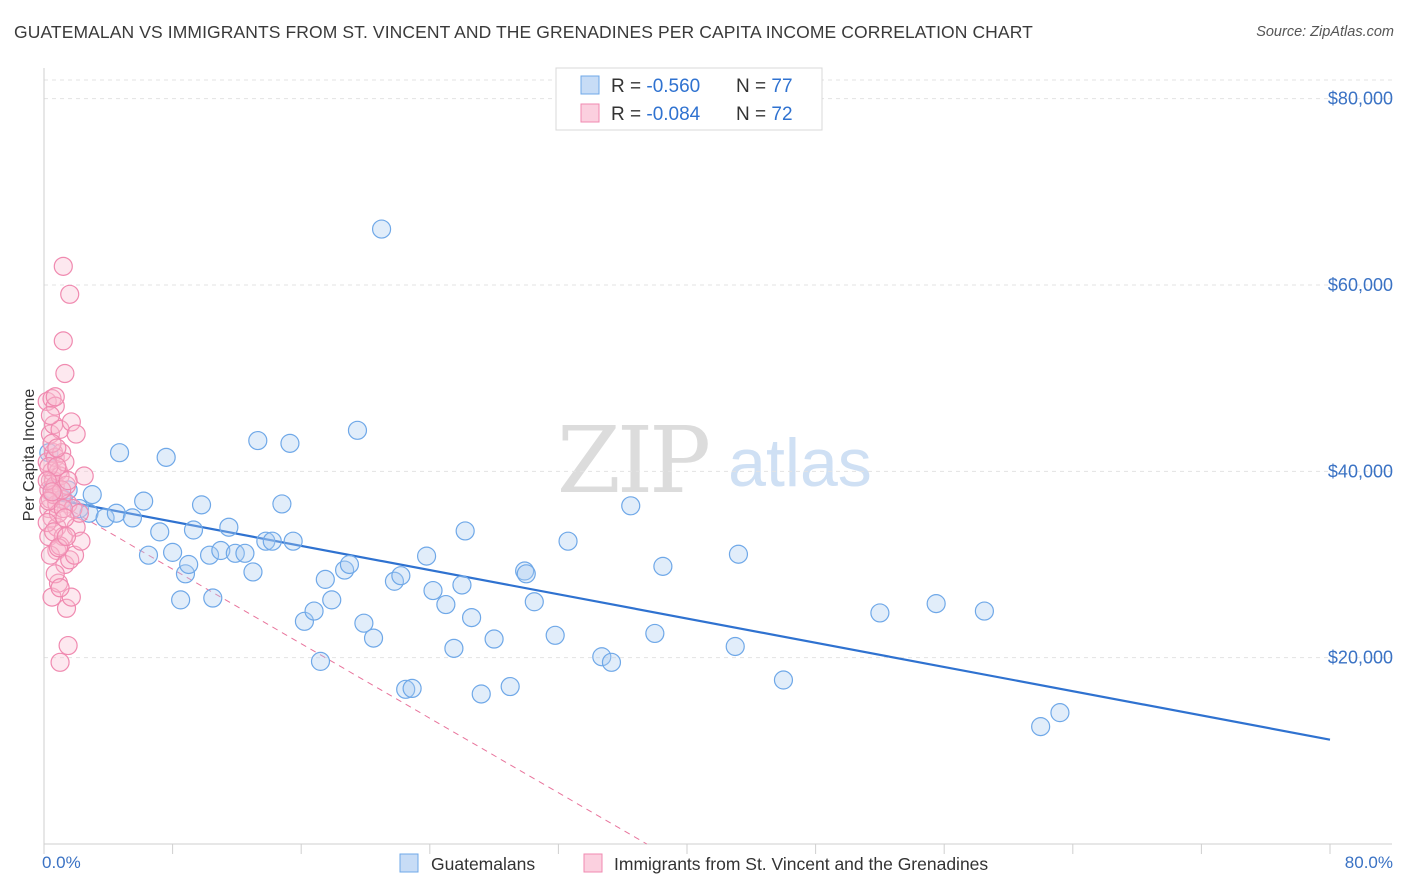 Image resolution: width=1406 pixels, height=892 pixels. I want to click on stats-row-st-vincent: R = -0.084 N = 72, so click(686, 114).